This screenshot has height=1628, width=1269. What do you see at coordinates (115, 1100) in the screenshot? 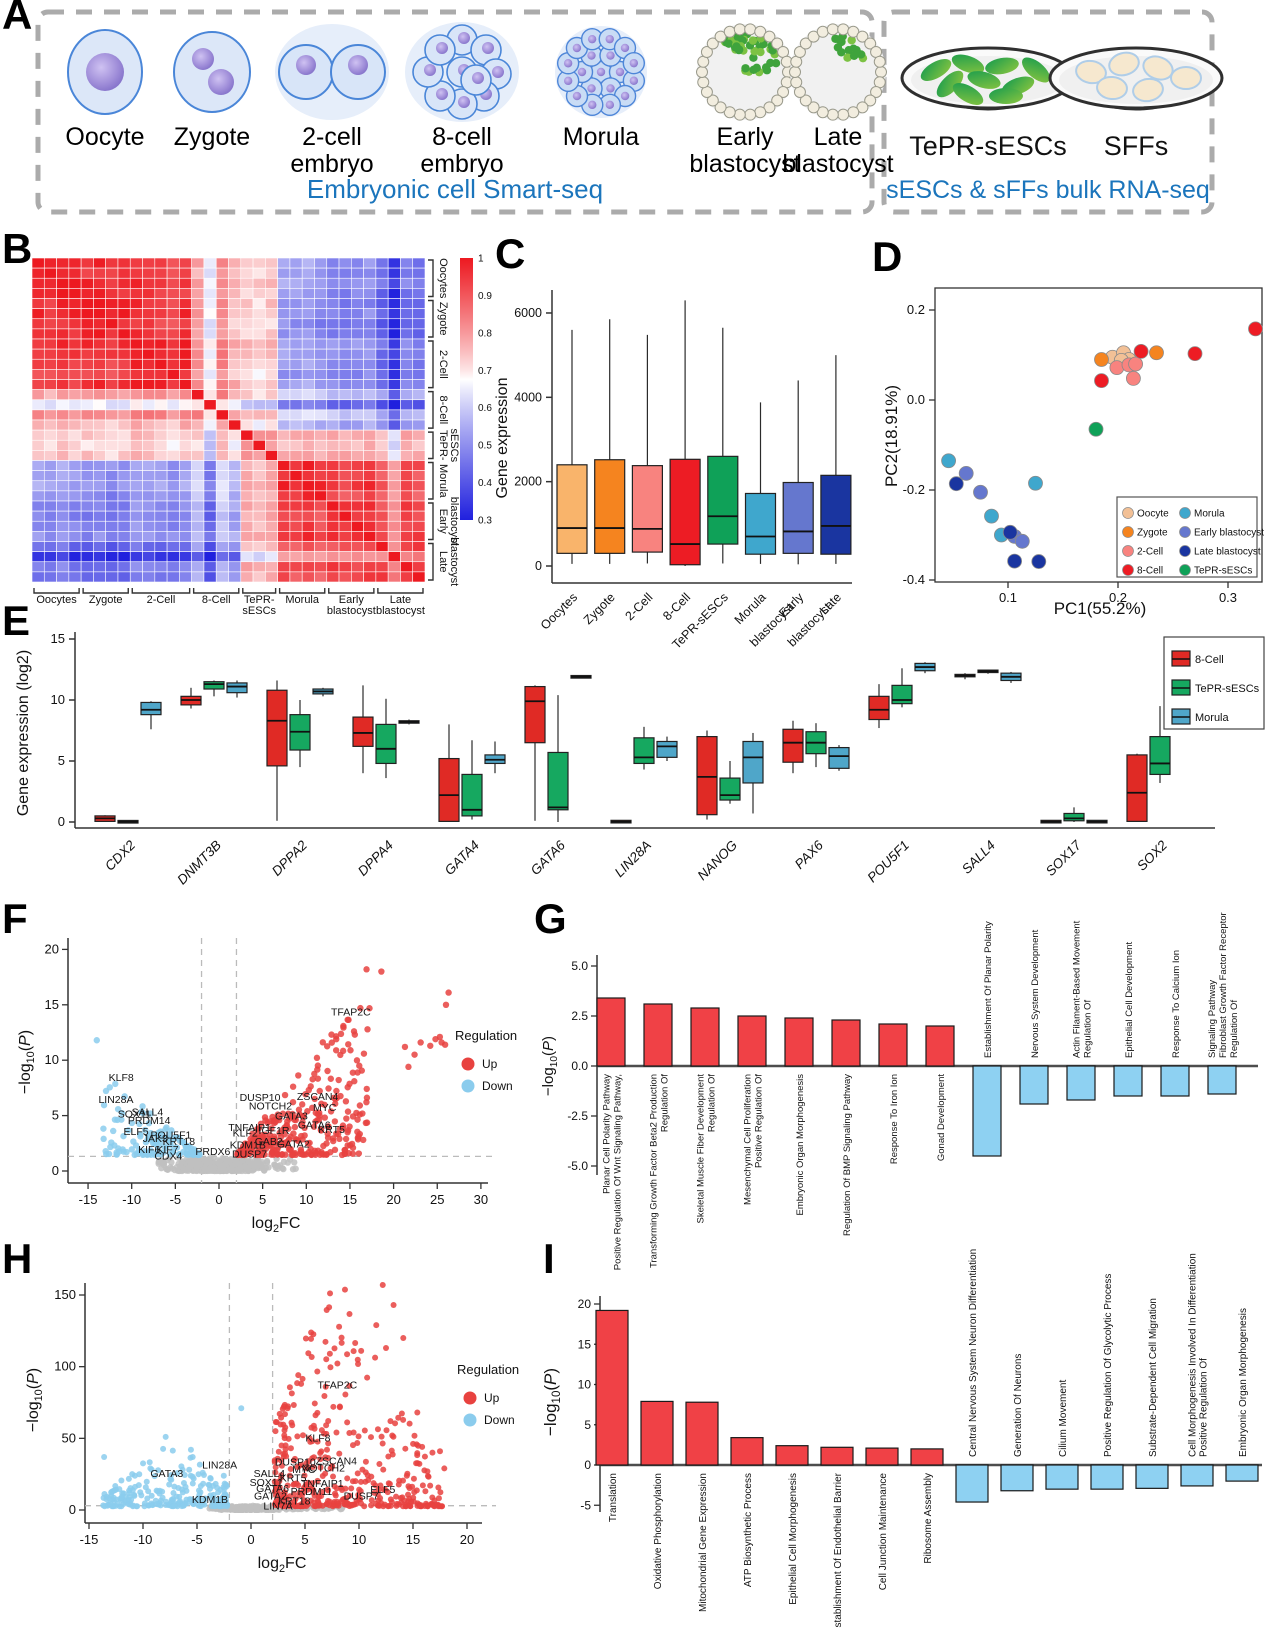
I see `svg-text: LIN28A` at bounding box center [115, 1100].